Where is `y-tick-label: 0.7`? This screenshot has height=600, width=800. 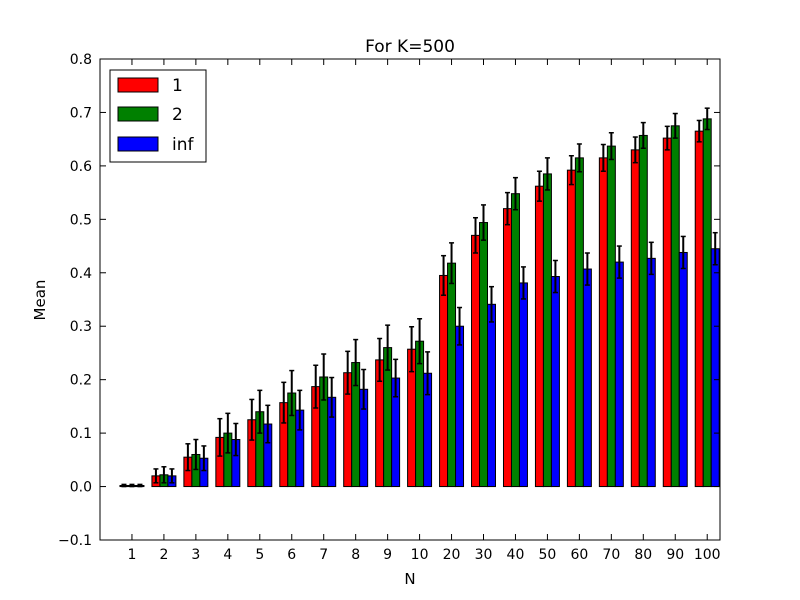 y-tick-label: 0.7 is located at coordinates (81, 113).